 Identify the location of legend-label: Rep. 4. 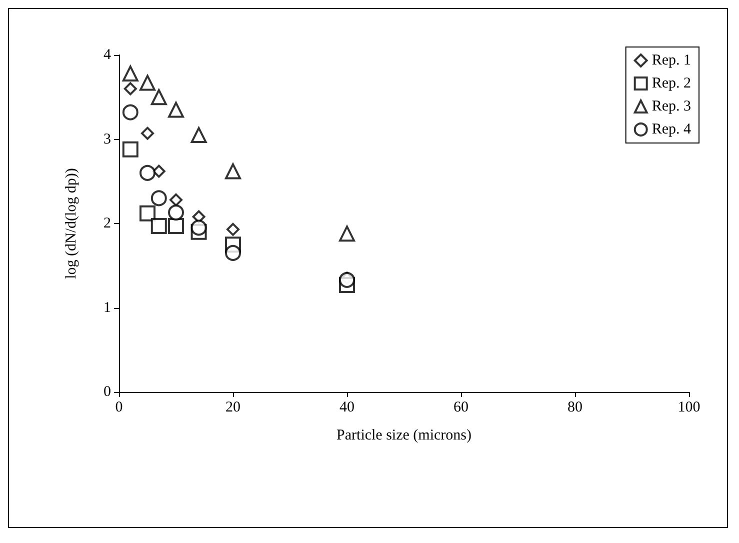
(672, 130).